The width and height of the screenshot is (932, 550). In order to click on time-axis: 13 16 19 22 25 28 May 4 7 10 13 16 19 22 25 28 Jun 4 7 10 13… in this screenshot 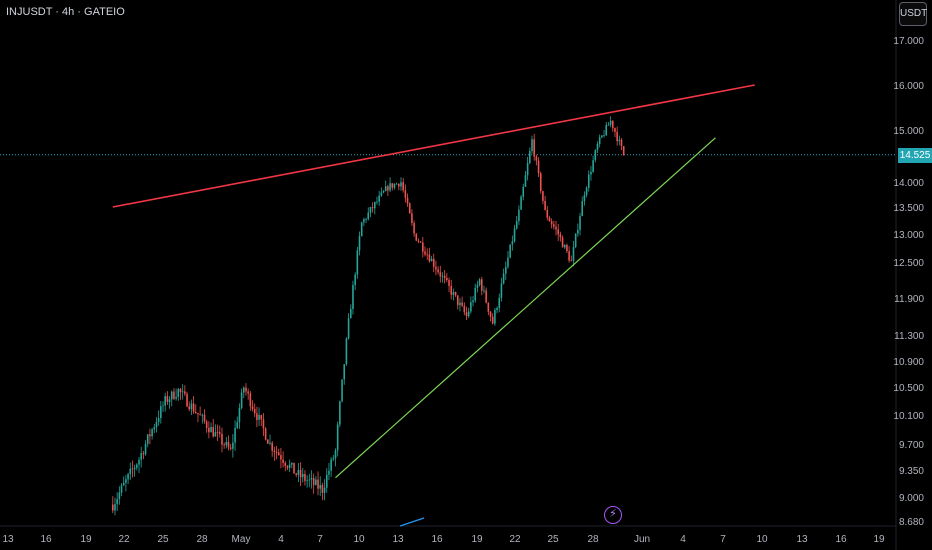, I will do `click(443, 539)`.